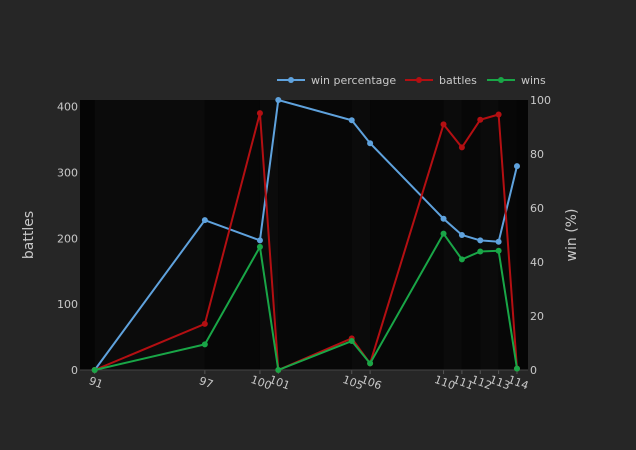 This screenshot has width=636, height=450. I want to click on right-tick-label: 40, so click(537, 262).